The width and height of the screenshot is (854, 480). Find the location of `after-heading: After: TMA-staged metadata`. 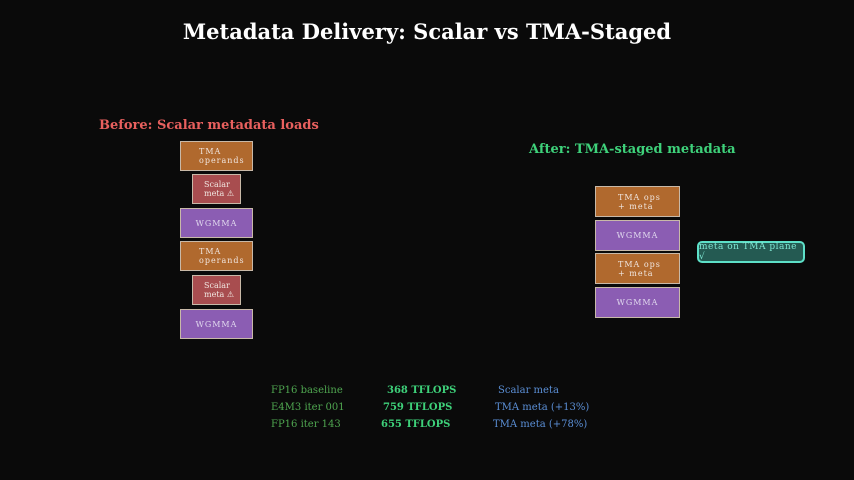

after-heading: After: TMA-staged metadata is located at coordinates (632, 149).